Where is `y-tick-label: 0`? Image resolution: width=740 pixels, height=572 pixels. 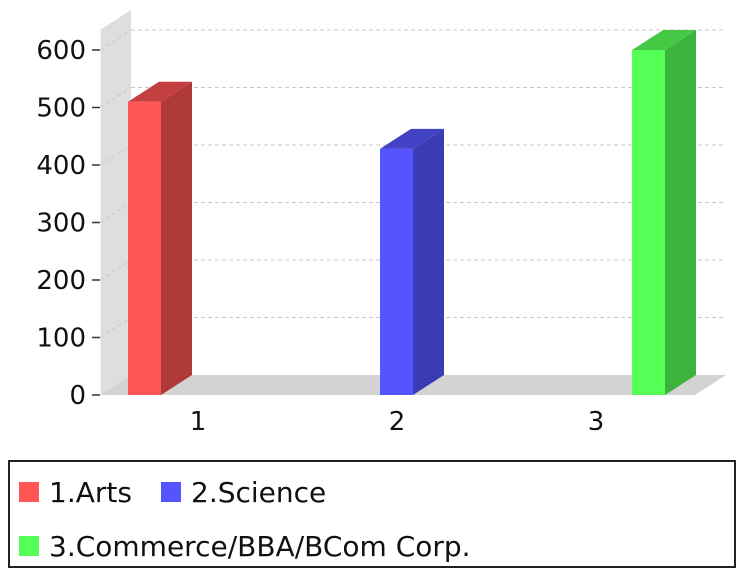 y-tick-label: 0 is located at coordinates (77, 396).